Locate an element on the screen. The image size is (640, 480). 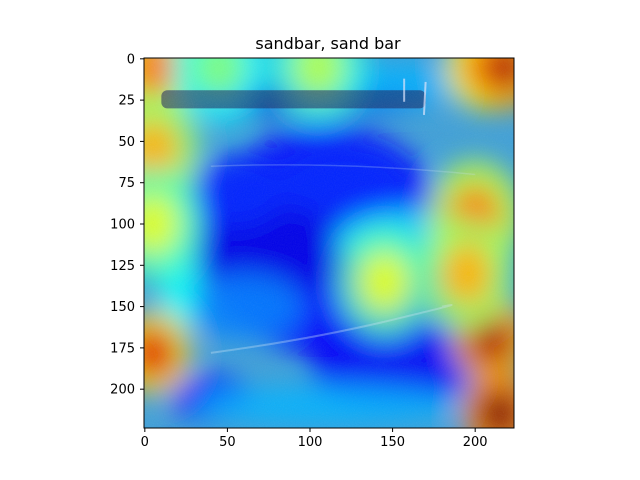
x-tick-label: 0 is located at coordinates (145, 442).